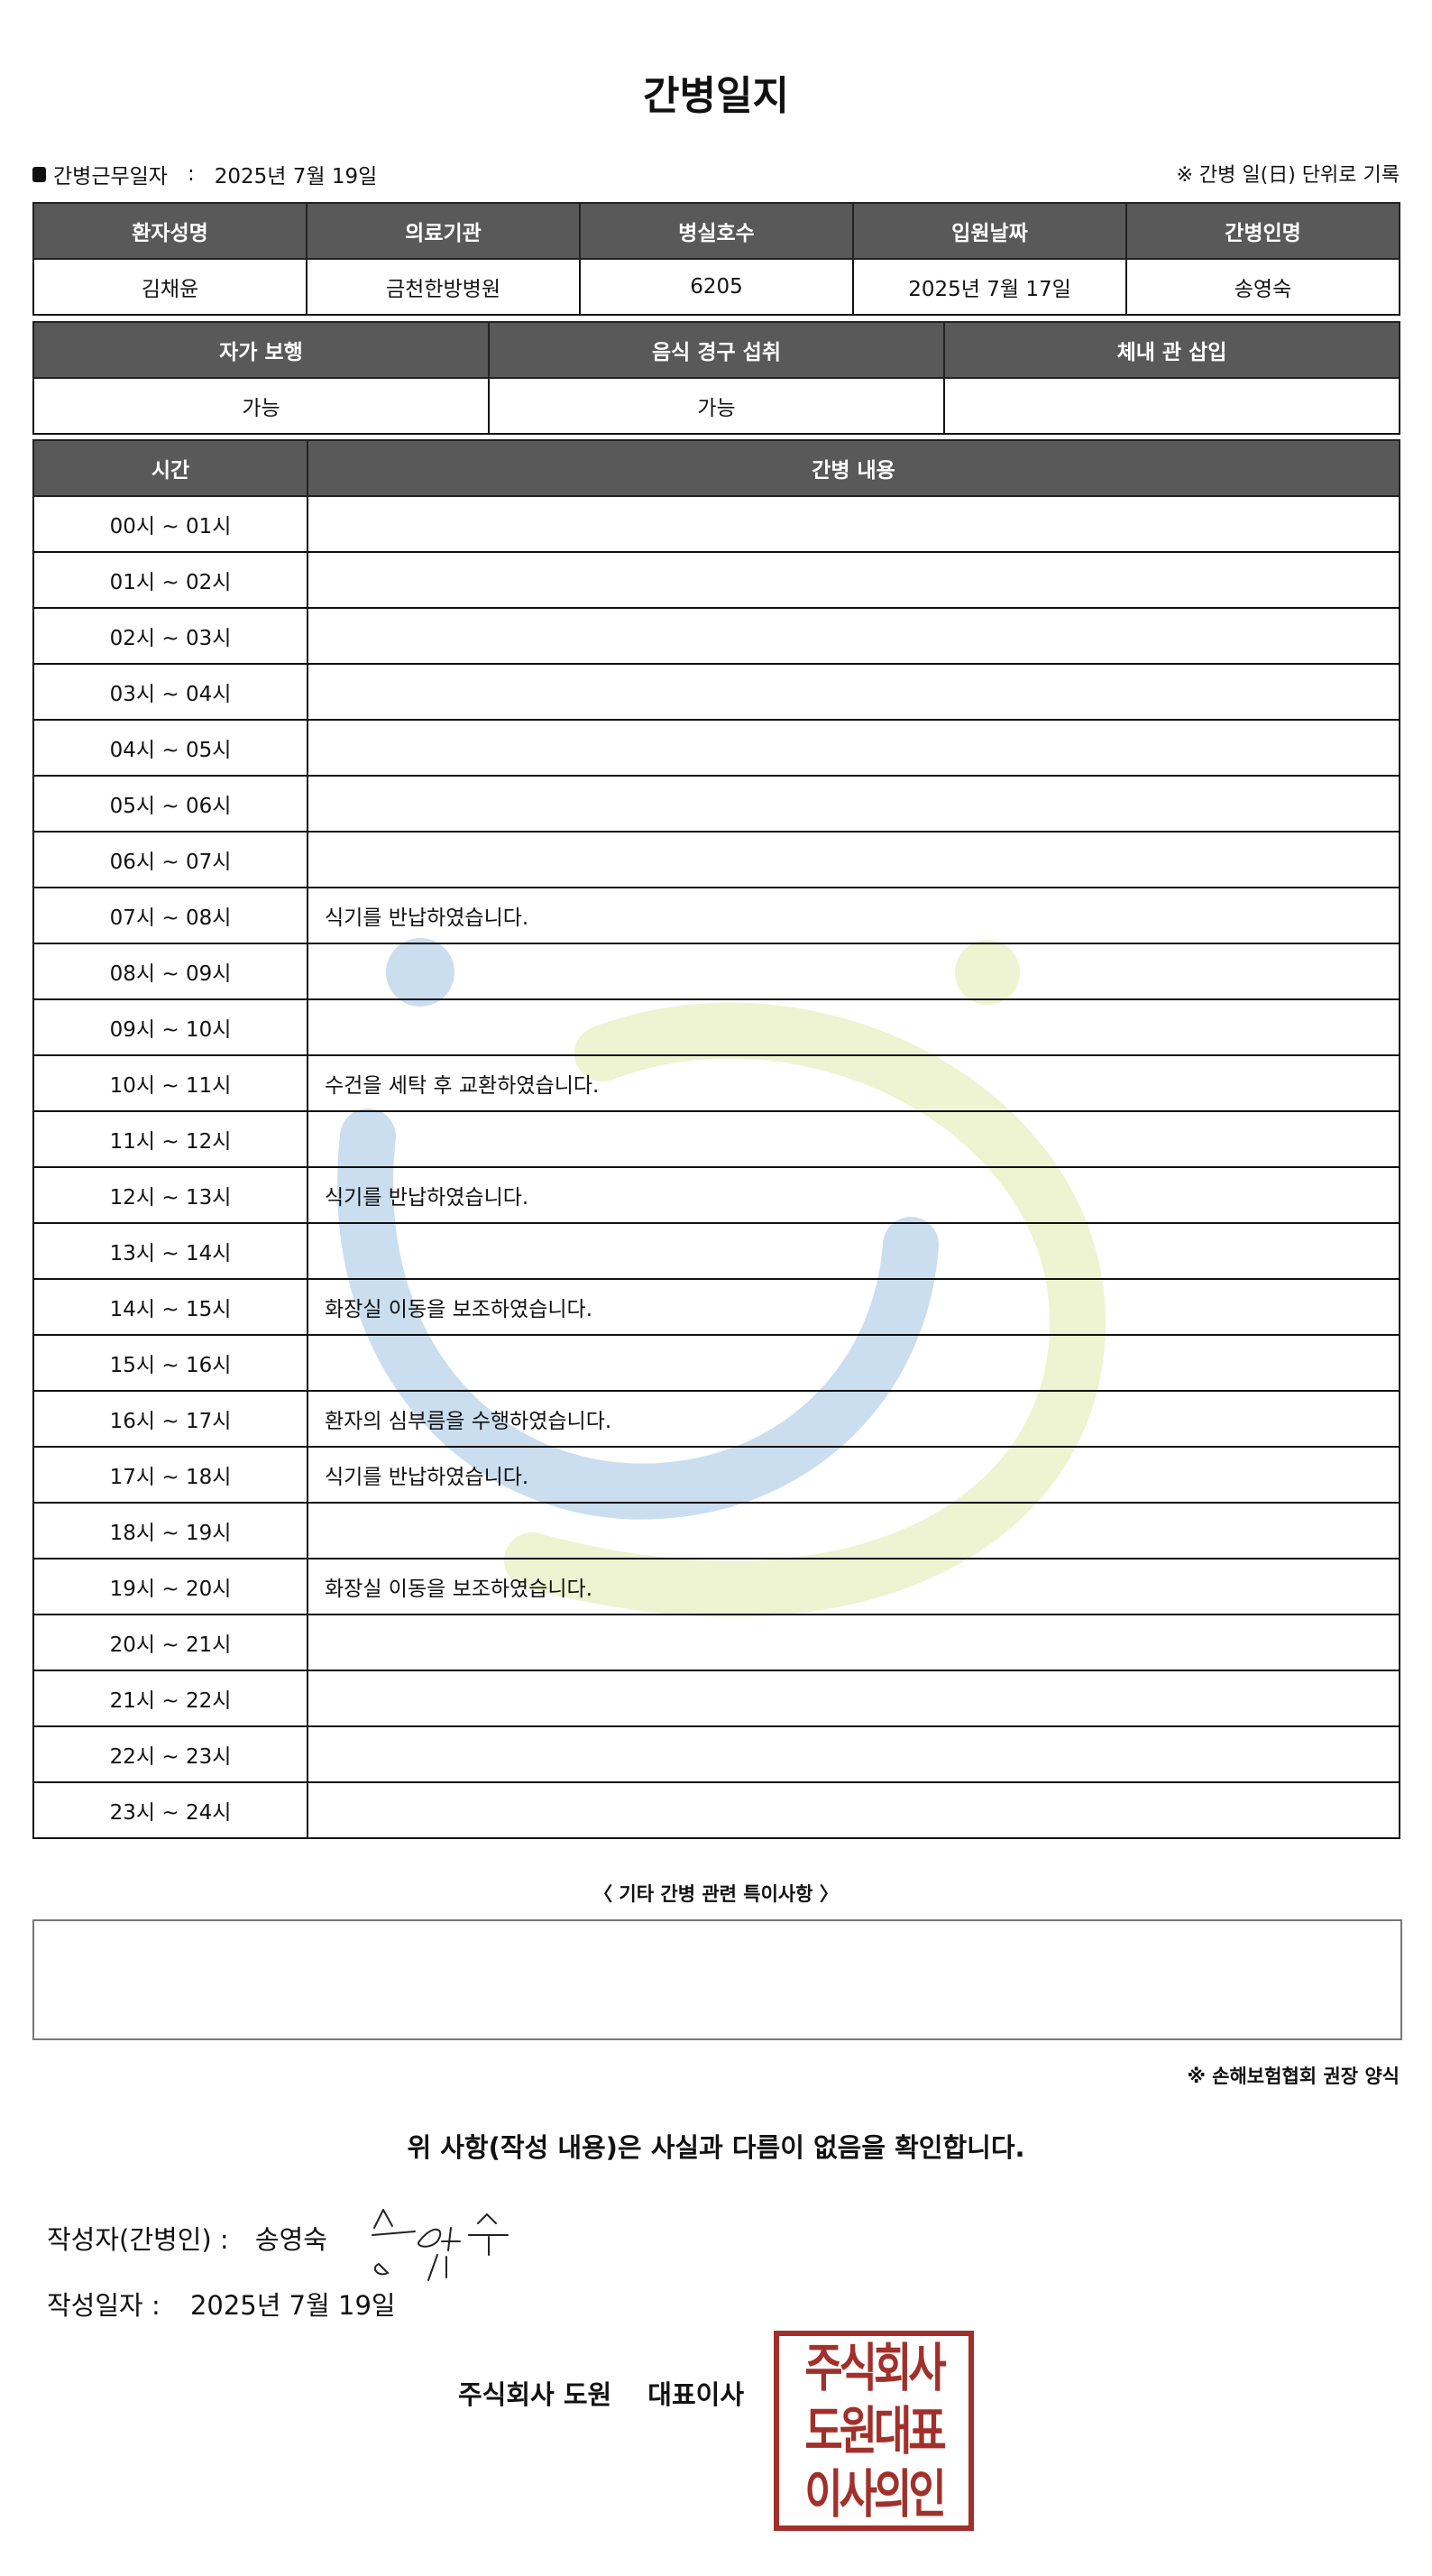 The width and height of the screenshot is (1432, 2576). What do you see at coordinates (170, 1195) in the screenshot?
I see `time-cell: 12시 ~ 13시` at bounding box center [170, 1195].